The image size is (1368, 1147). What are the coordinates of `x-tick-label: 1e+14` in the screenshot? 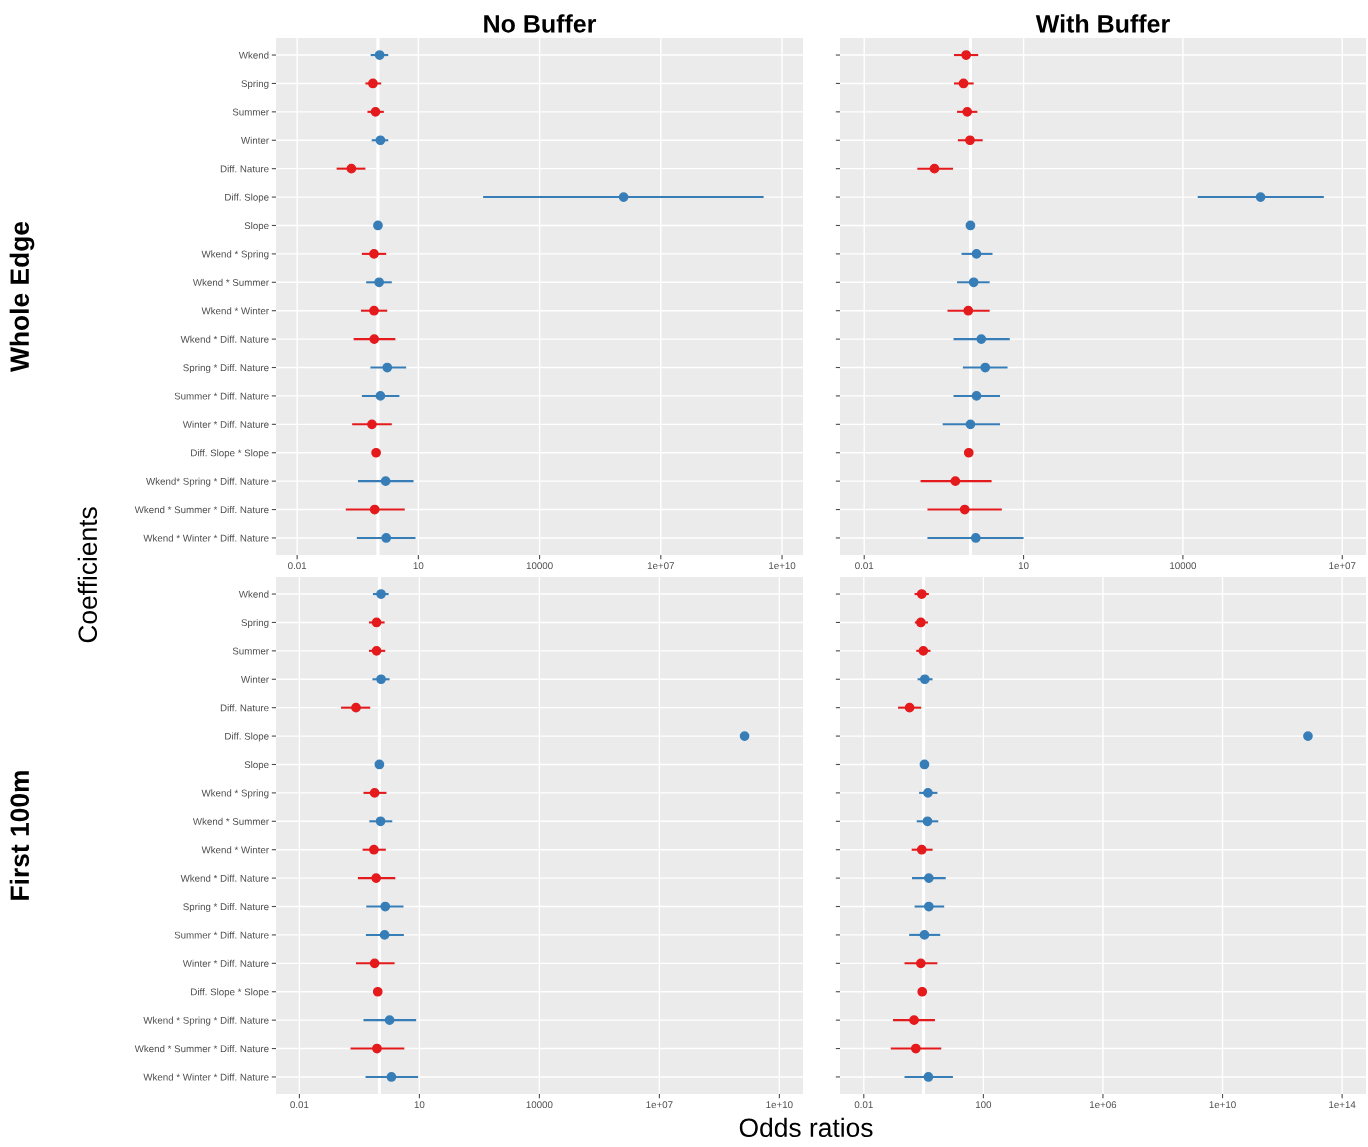 It's located at (1342, 1105).